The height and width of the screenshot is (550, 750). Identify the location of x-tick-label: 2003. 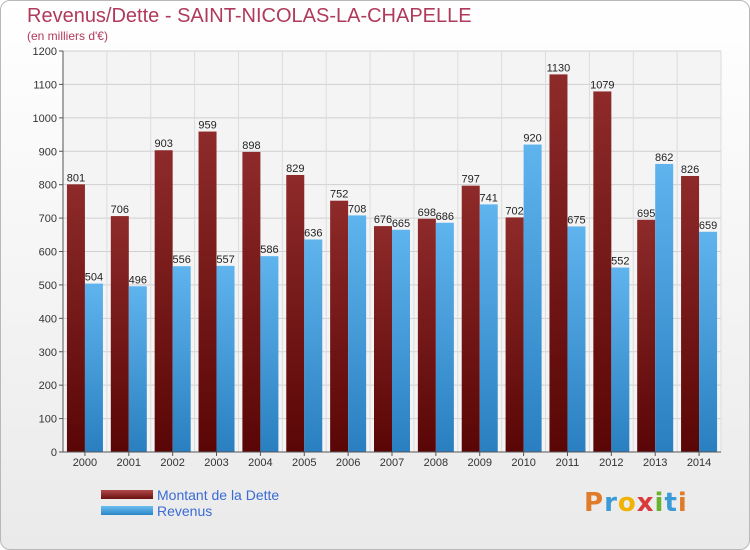
(216, 463).